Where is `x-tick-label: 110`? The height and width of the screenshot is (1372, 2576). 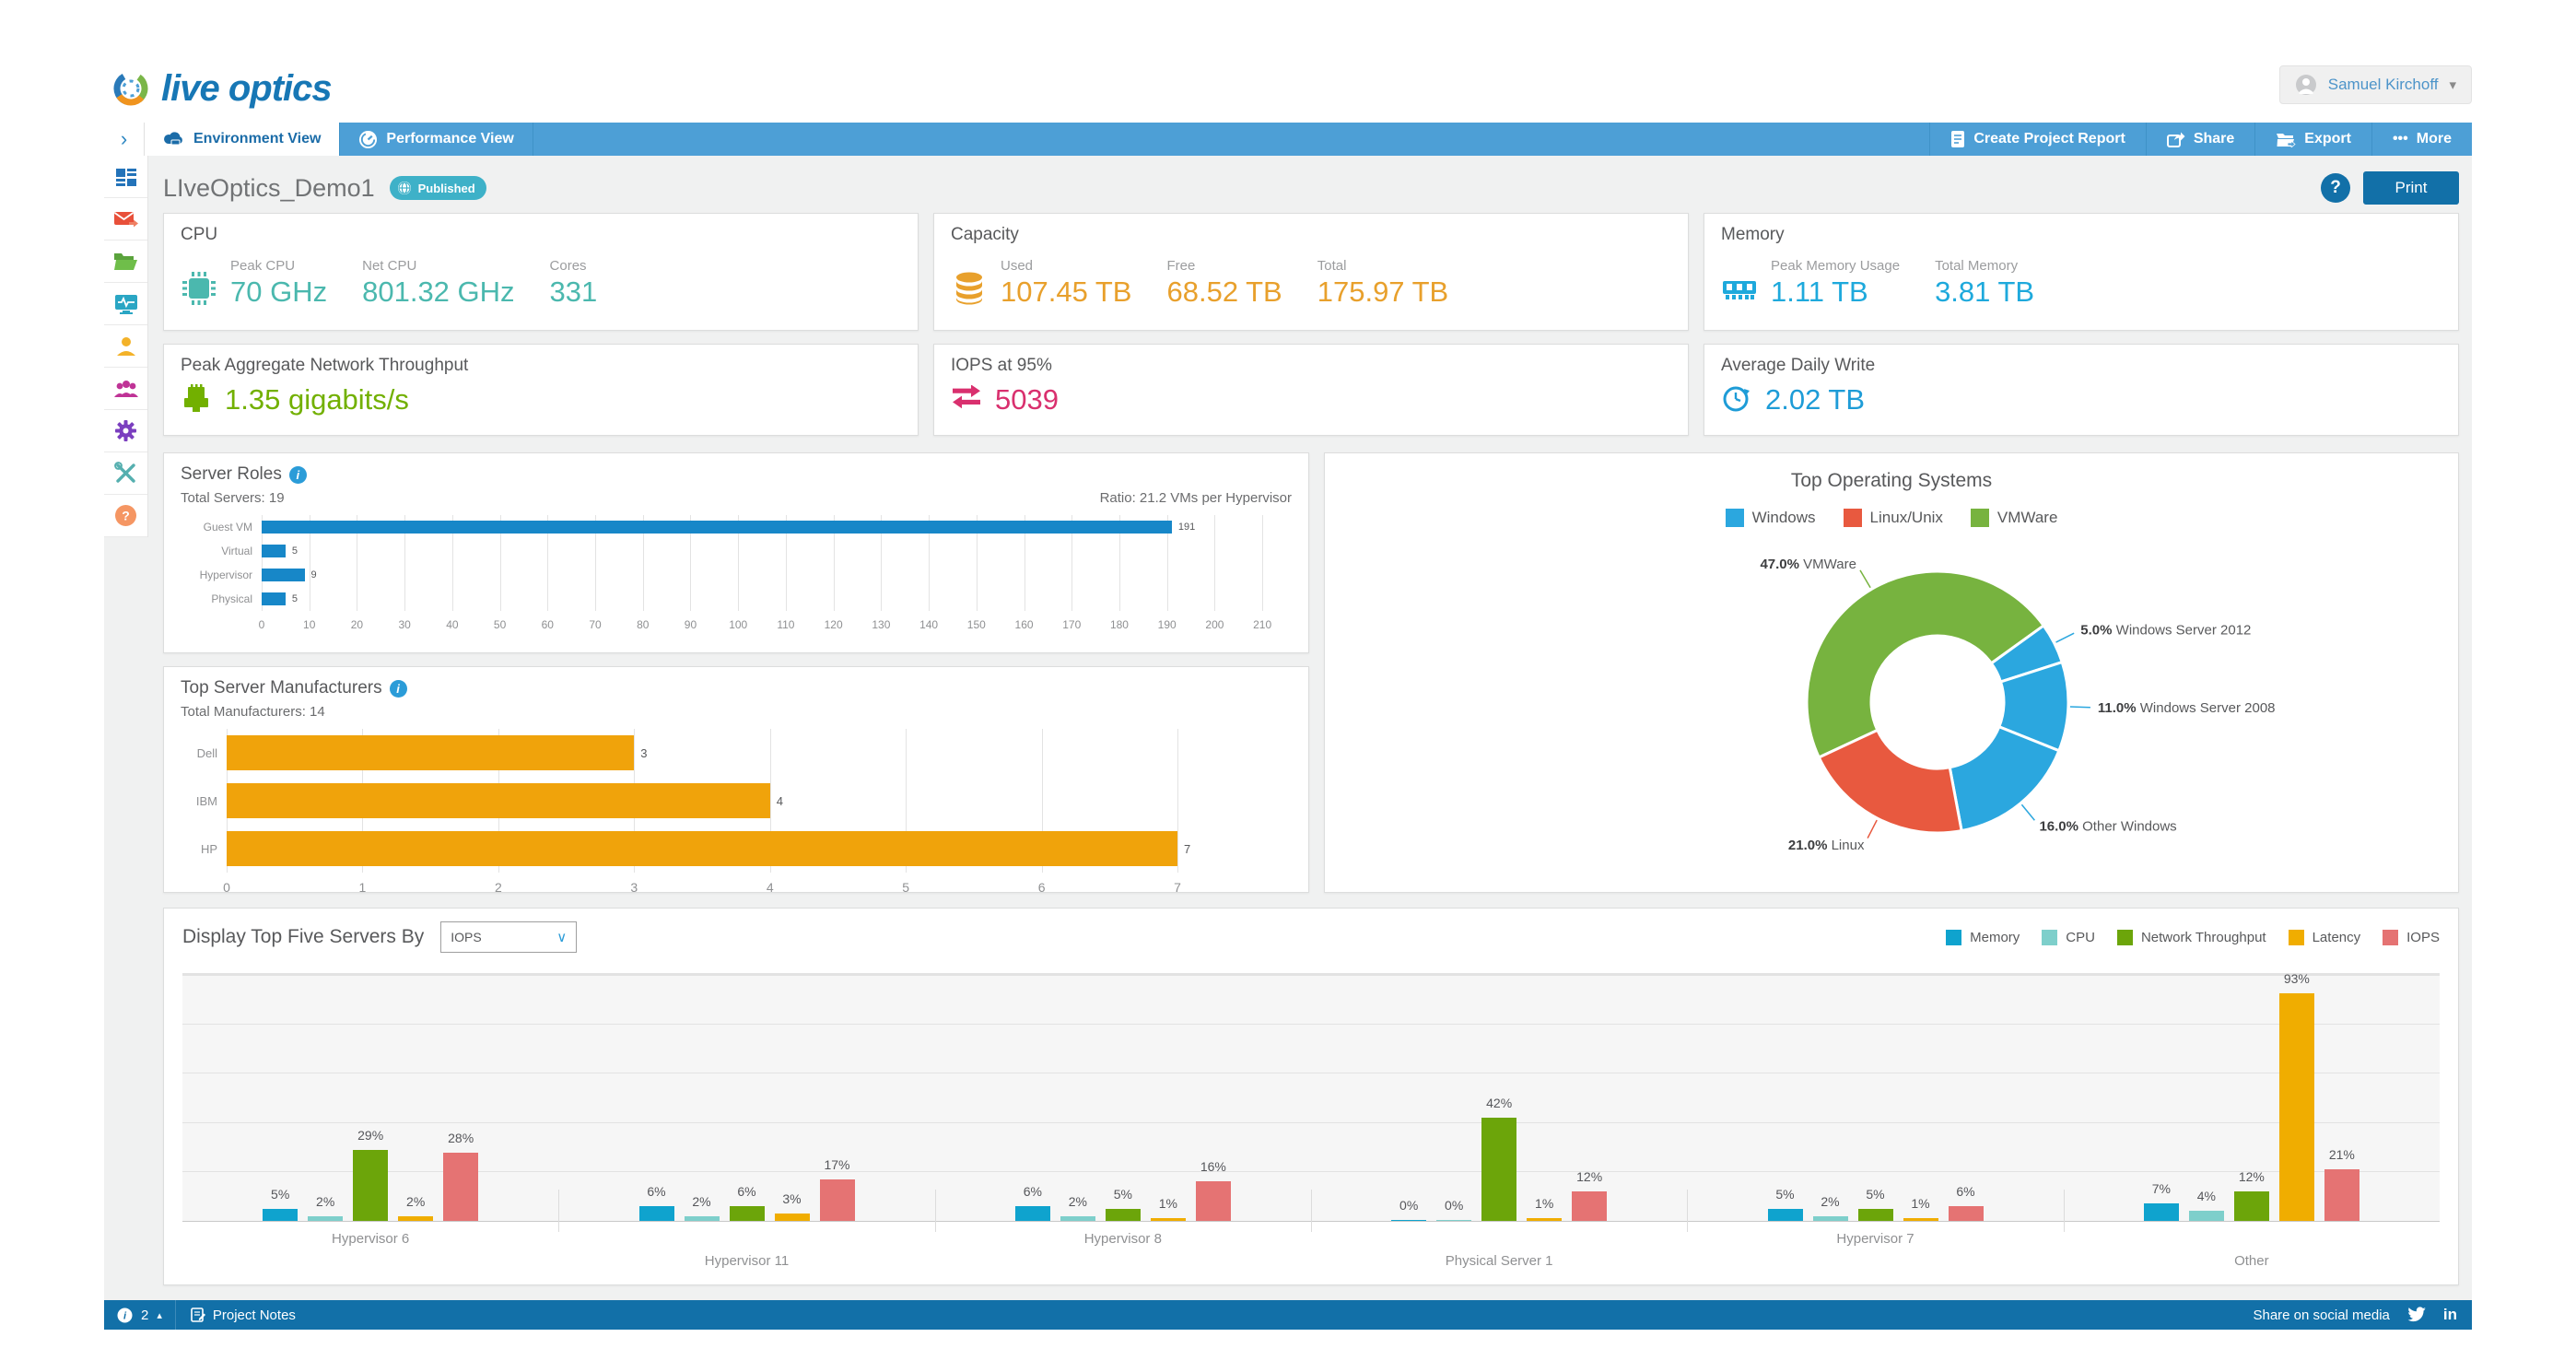 x-tick-label: 110 is located at coordinates (786, 624).